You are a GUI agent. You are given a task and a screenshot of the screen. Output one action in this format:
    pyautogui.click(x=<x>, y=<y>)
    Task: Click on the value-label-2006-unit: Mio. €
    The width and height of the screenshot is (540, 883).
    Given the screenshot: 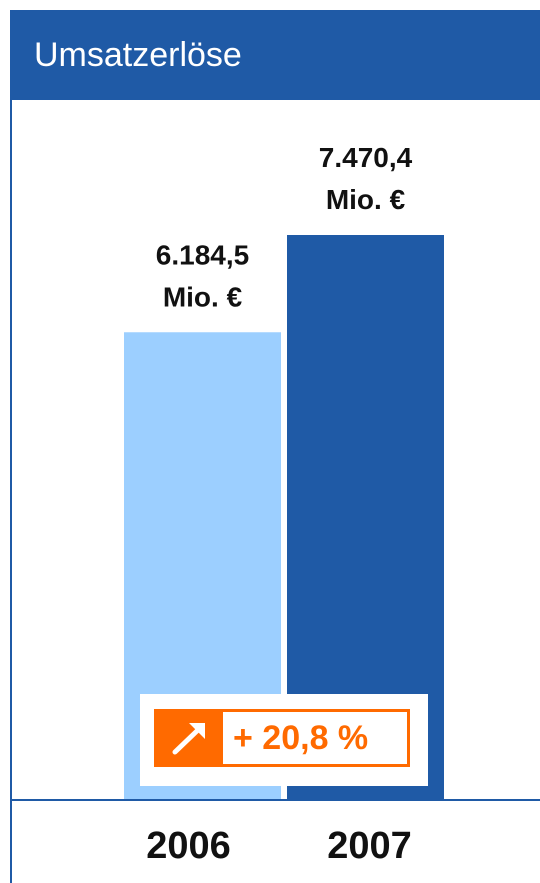 What is the action you would take?
    pyautogui.click(x=203, y=296)
    